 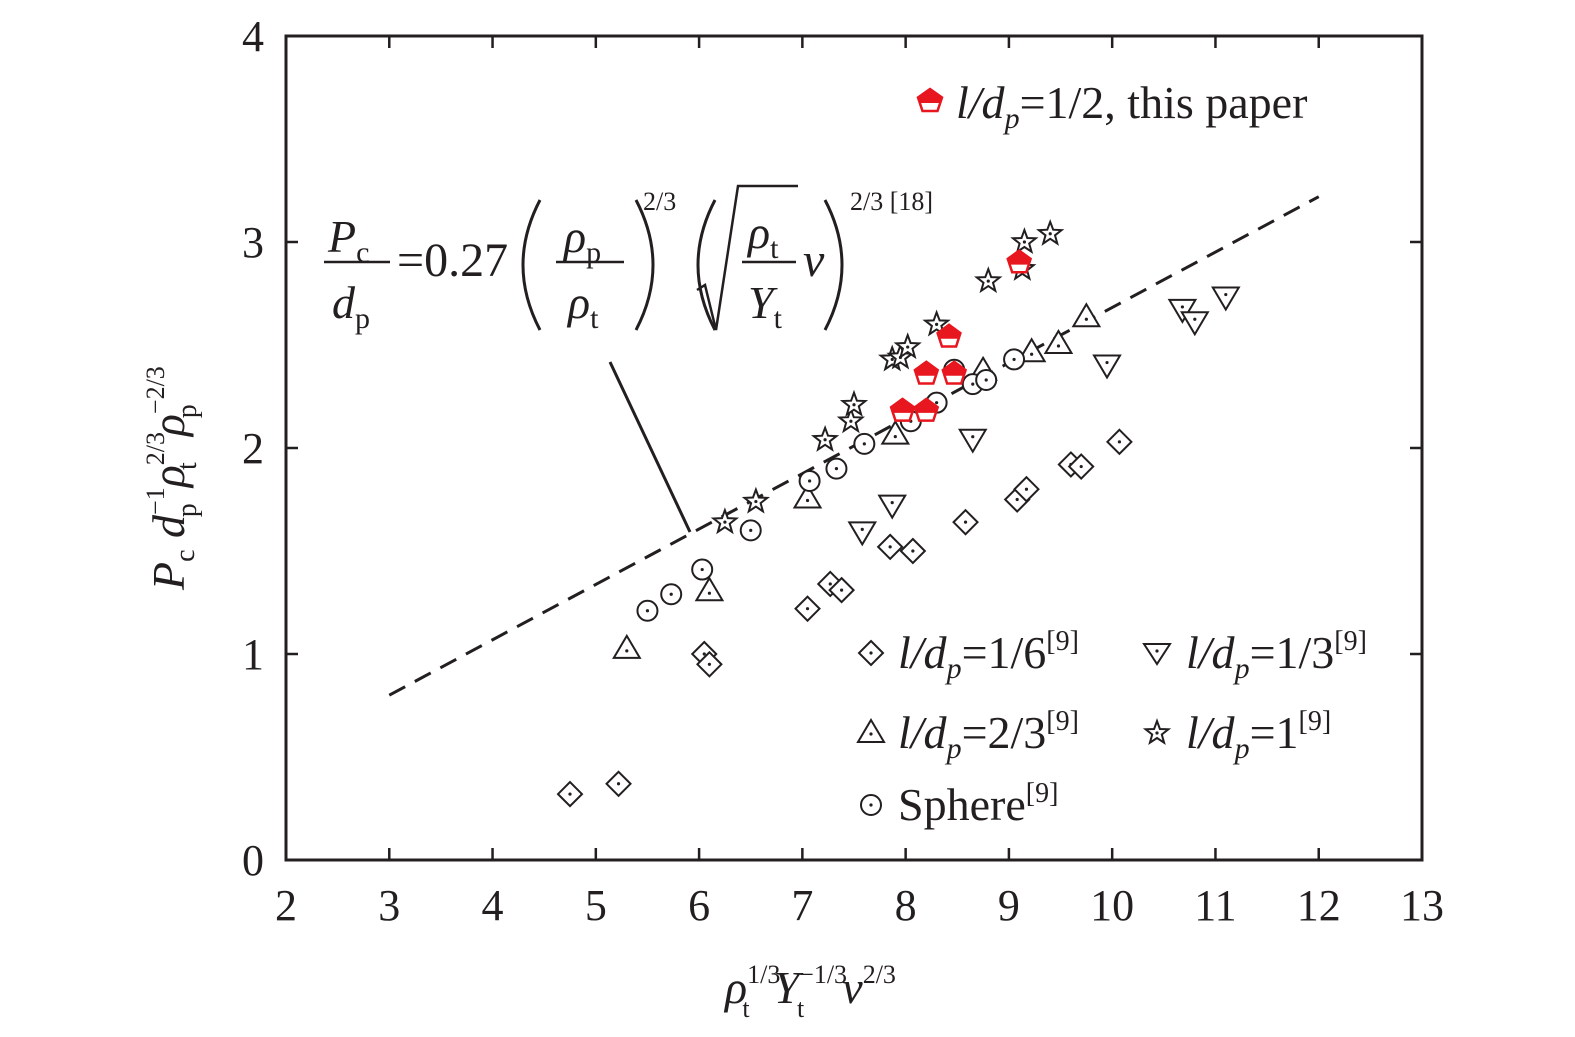 I want to click on x-axis-title: ρ1/3 t Y−1/3 t v2/3, so click(x=809, y=991).